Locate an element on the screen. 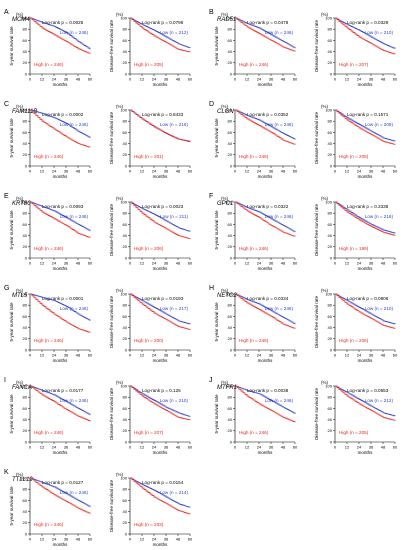  gene-name: GPC1 is located at coordinates (225, 204).